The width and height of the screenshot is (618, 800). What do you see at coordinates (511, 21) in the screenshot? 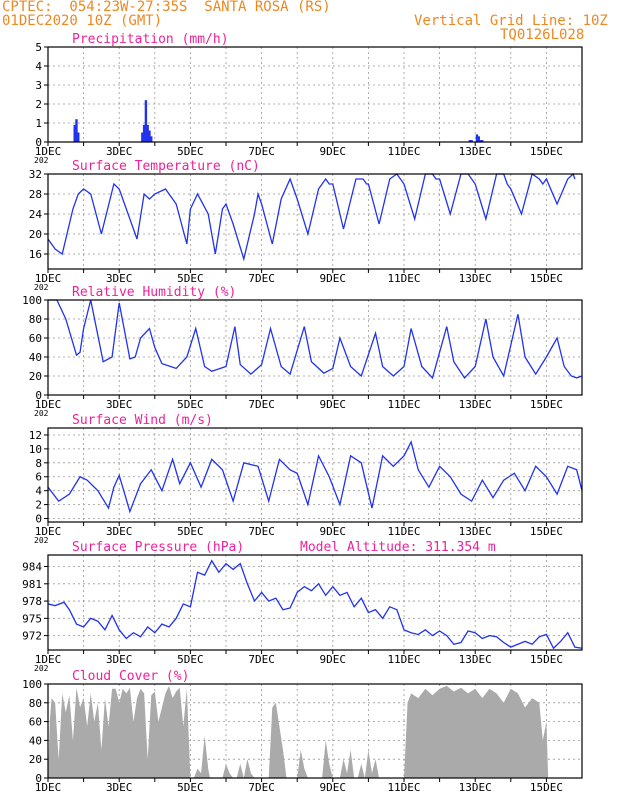
I see `grid-note: Vertical Grid Line: 10Z` at bounding box center [511, 21].